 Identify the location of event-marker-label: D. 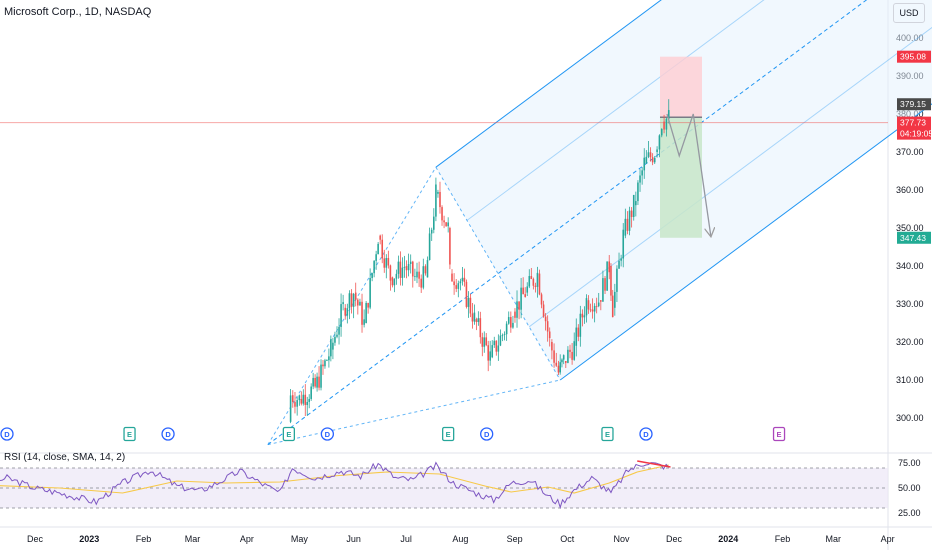
(646, 434).